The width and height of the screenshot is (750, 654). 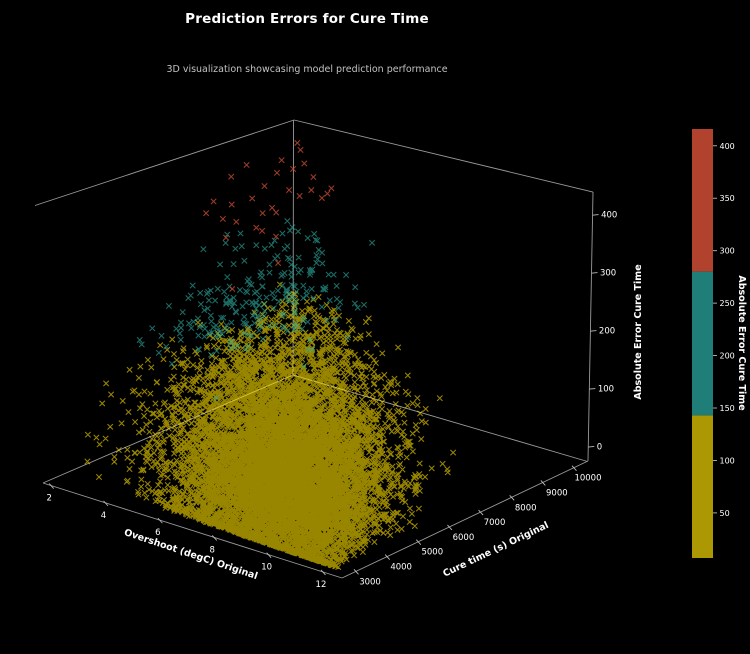 I want to click on pane-edge-back-vertical, so click(x=293, y=247).